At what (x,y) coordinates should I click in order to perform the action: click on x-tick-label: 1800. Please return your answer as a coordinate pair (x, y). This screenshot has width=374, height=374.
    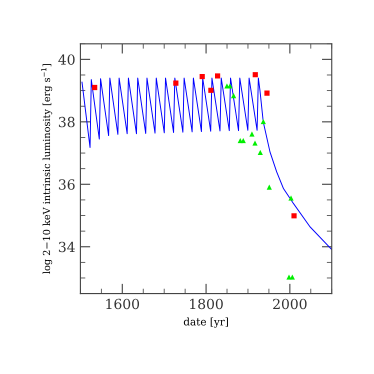
    Looking at the image, I should click on (206, 304).